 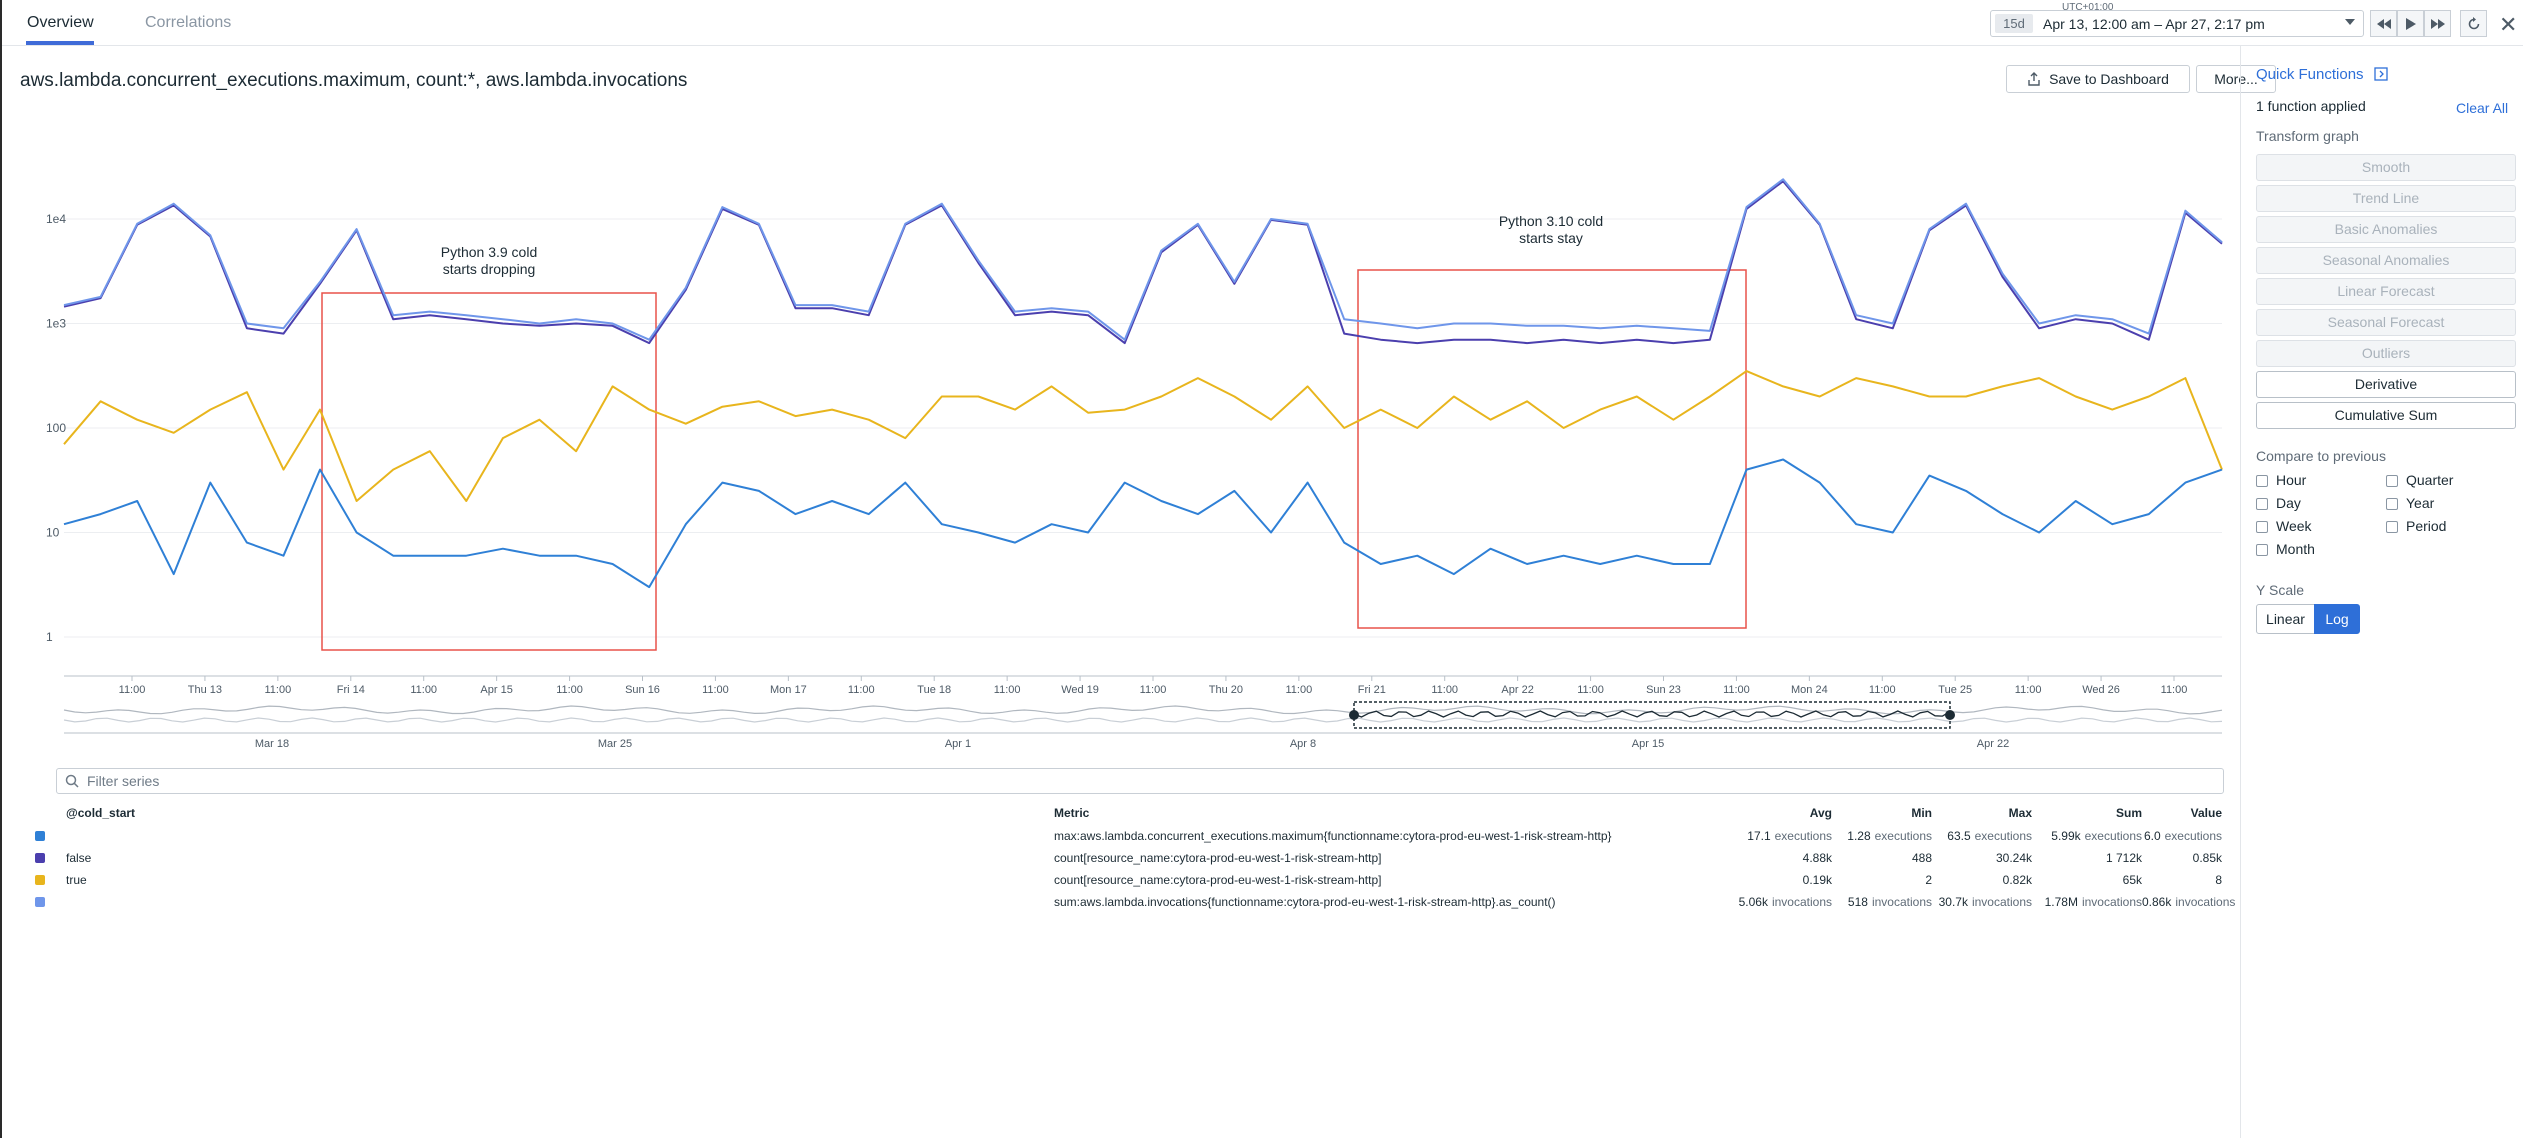 What do you see at coordinates (2087, 858) in the screenshot?
I see `series-sum-cell: 1 712k` at bounding box center [2087, 858].